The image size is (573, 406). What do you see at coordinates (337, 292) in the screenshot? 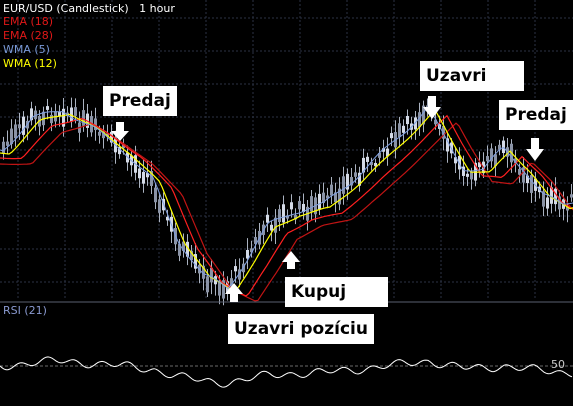
I see `callout-kupuj: Kupuj` at bounding box center [337, 292].